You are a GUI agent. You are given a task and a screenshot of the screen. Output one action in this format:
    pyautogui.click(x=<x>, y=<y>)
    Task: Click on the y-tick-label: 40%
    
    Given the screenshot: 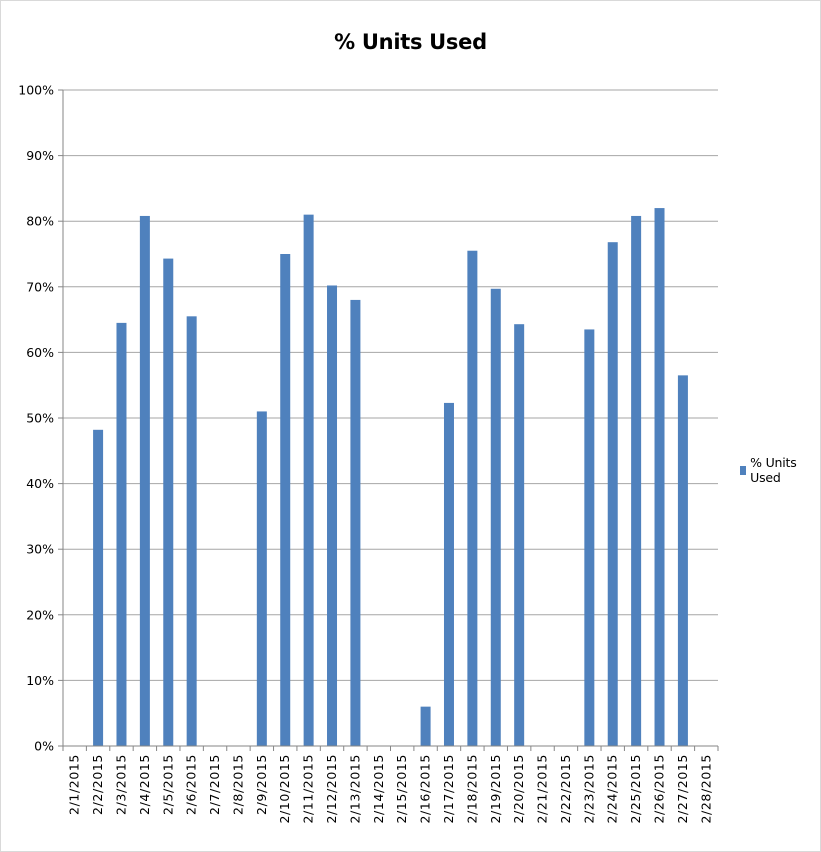 What is the action you would take?
    pyautogui.click(x=40, y=483)
    